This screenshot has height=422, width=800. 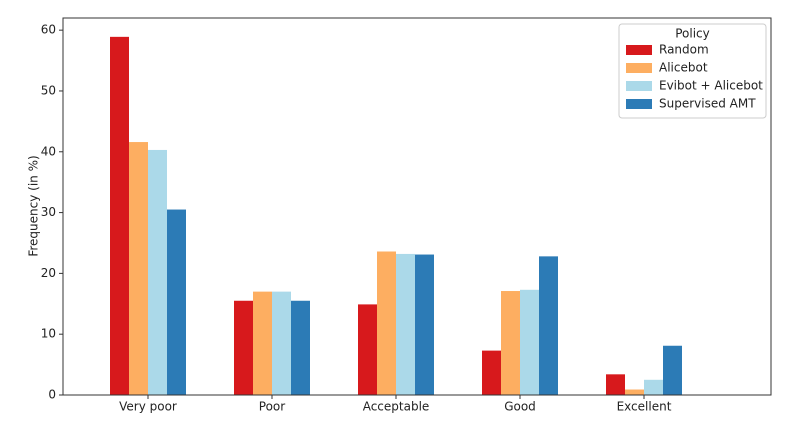 What do you see at coordinates (683, 68) in the screenshot?
I see `legend-label: Alicebot` at bounding box center [683, 68].